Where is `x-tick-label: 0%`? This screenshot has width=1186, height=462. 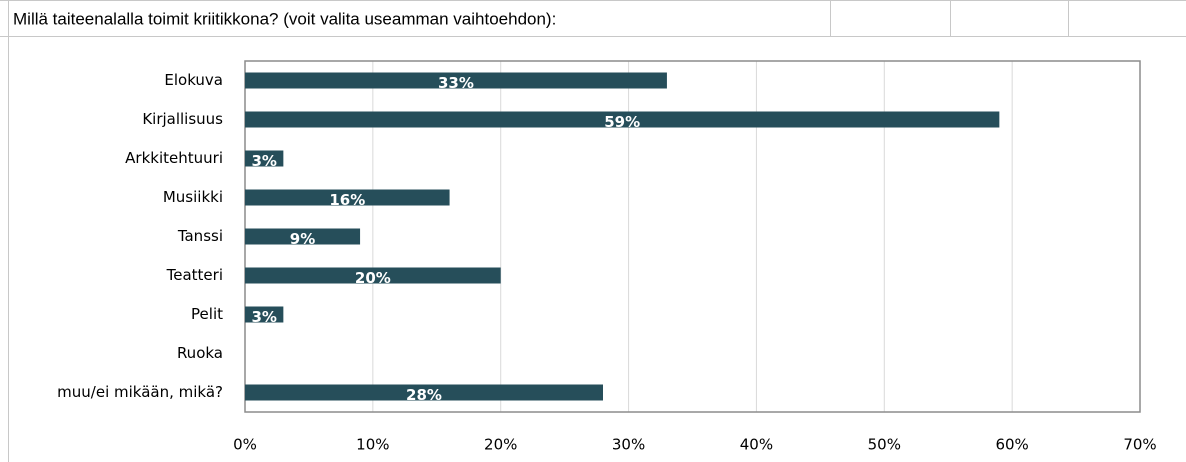 x-tick-label: 0% is located at coordinates (245, 445).